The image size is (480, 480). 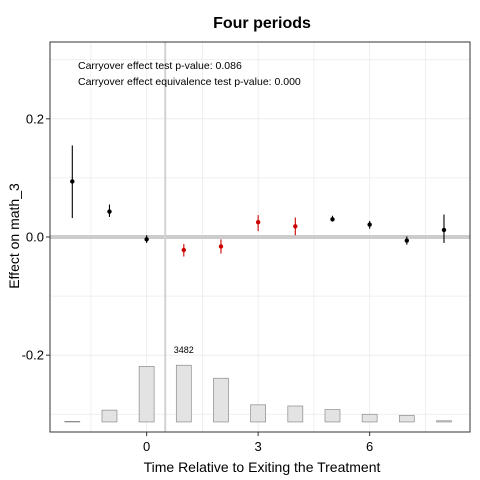 What do you see at coordinates (258, 446) in the screenshot?
I see `x-tick-label: 3` at bounding box center [258, 446].